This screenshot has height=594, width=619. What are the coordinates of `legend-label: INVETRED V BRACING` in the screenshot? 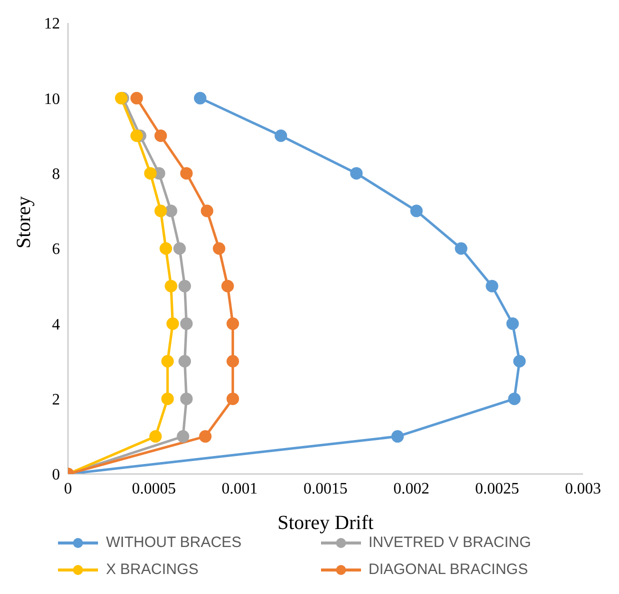 It's located at (450, 542).